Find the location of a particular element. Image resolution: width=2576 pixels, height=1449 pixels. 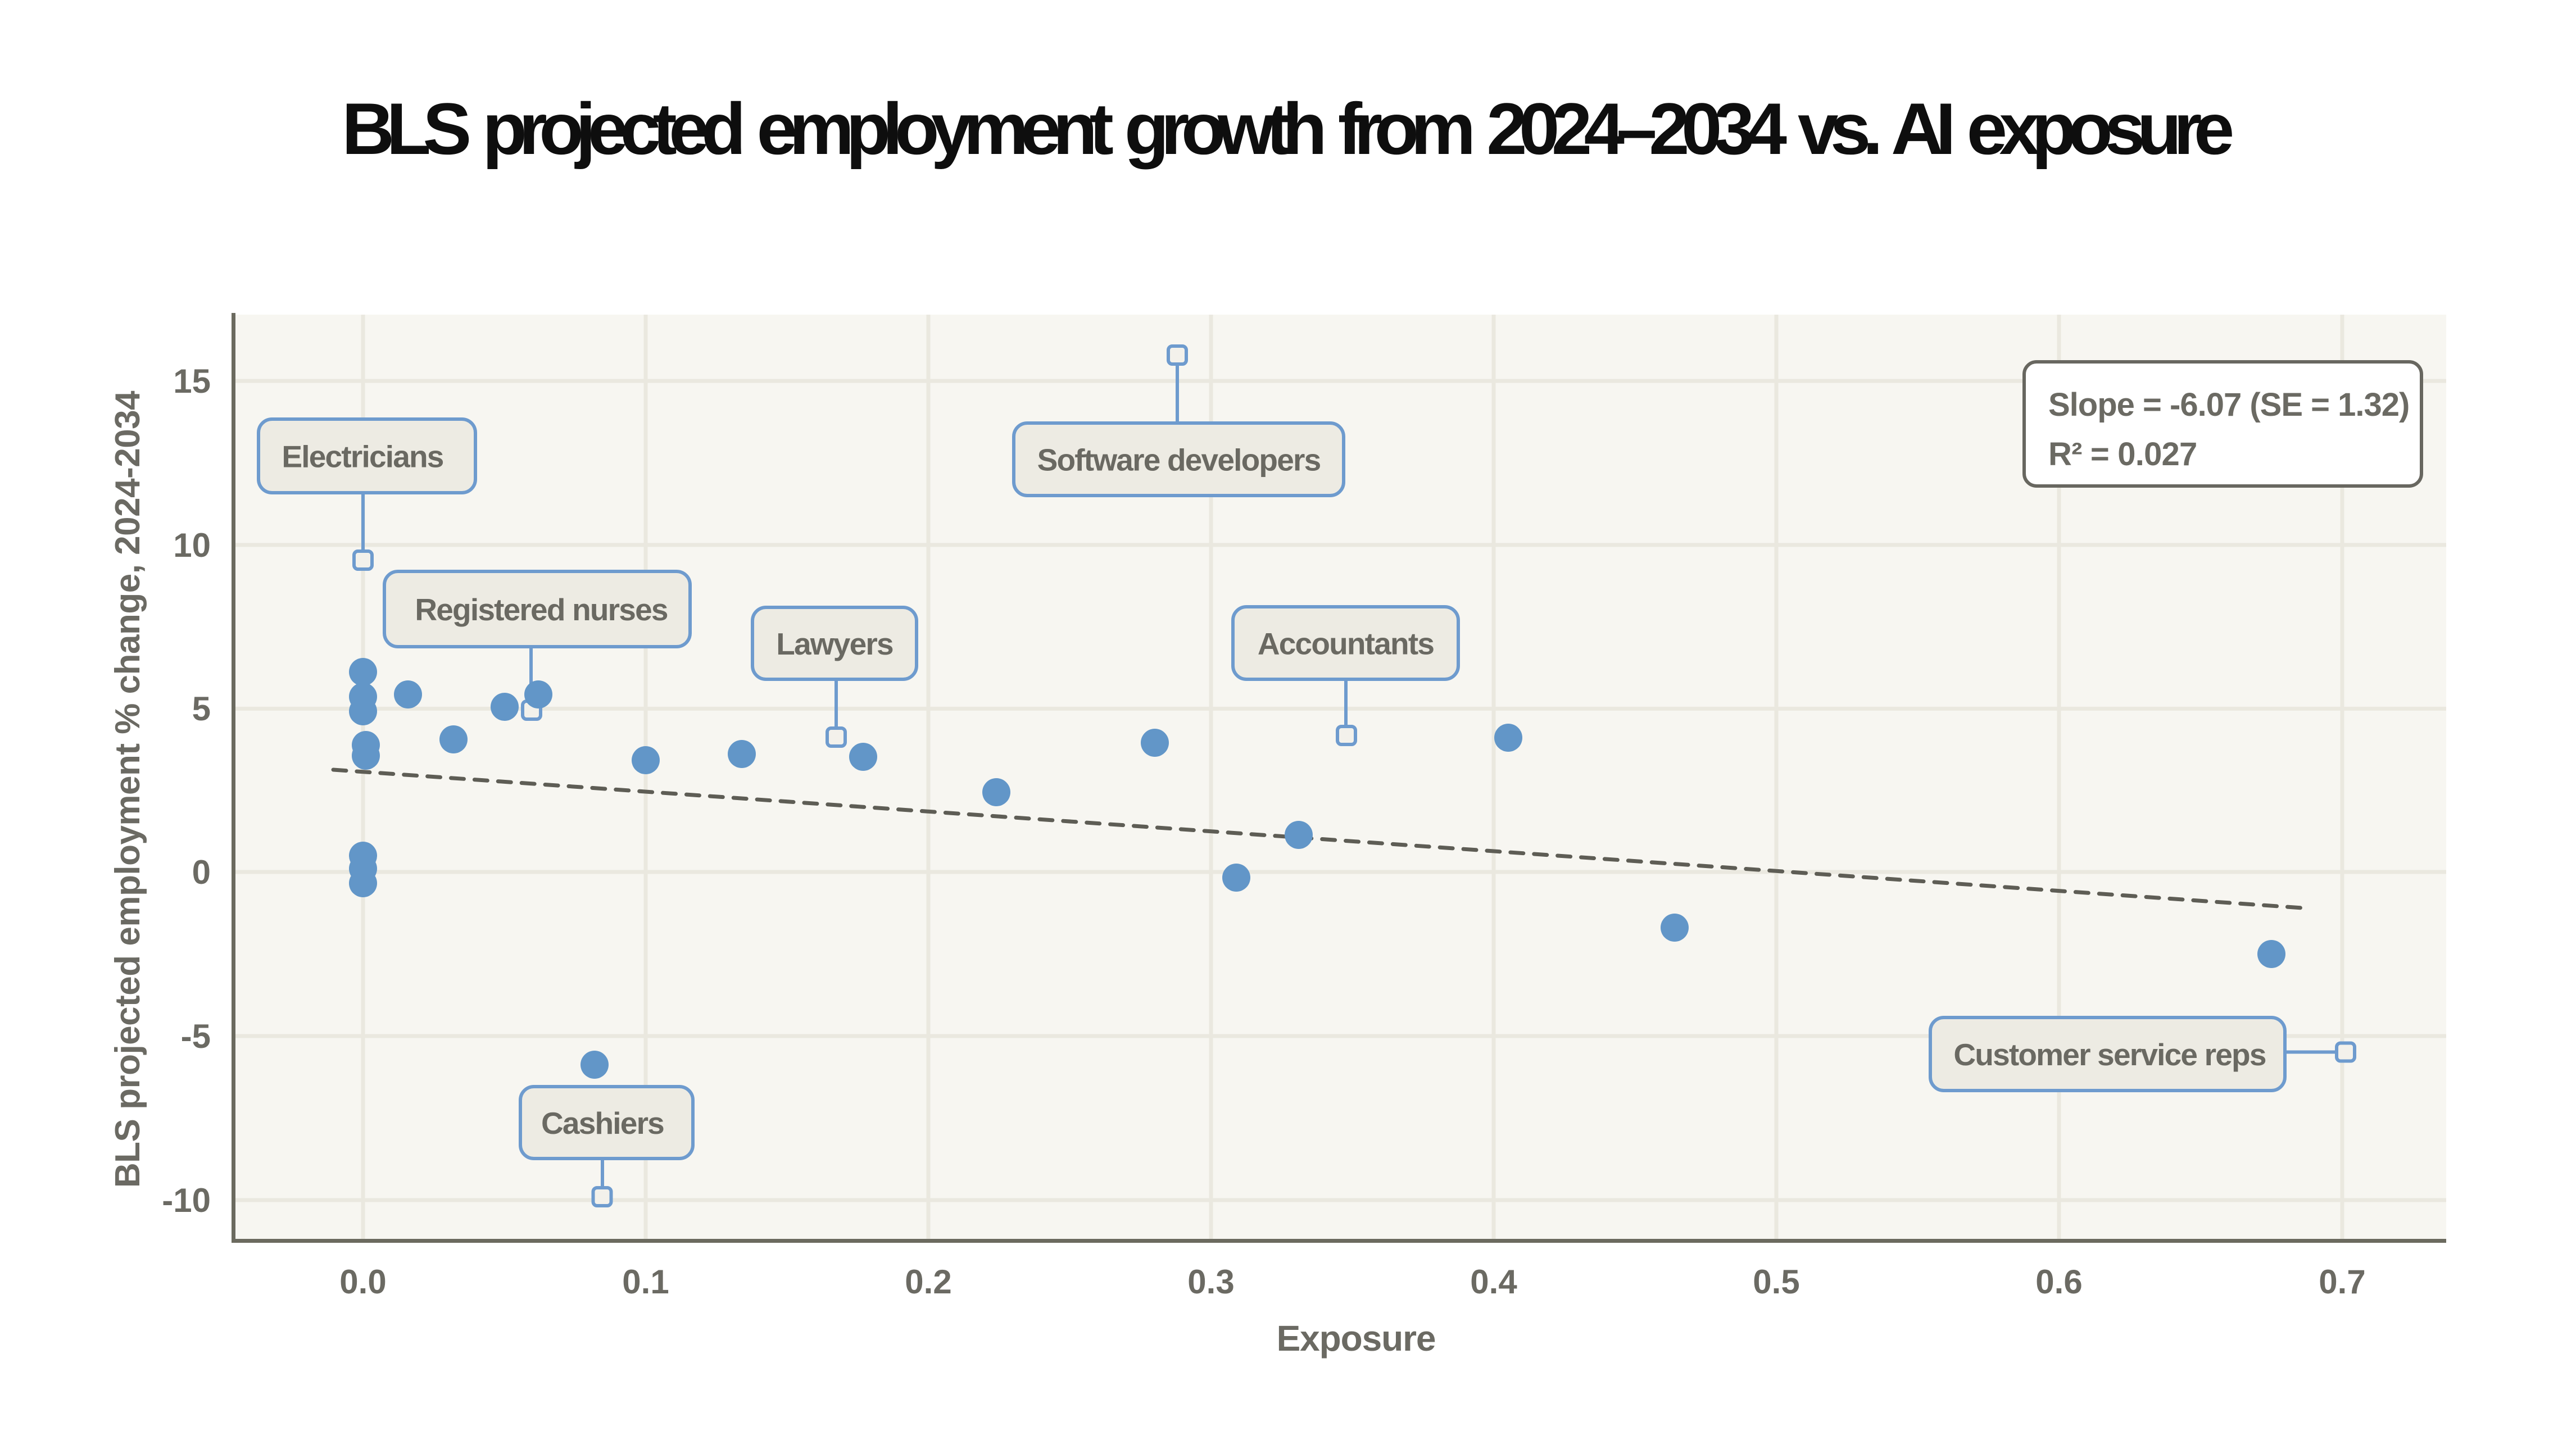

svg-text: 15 is located at coordinates (192, 381).